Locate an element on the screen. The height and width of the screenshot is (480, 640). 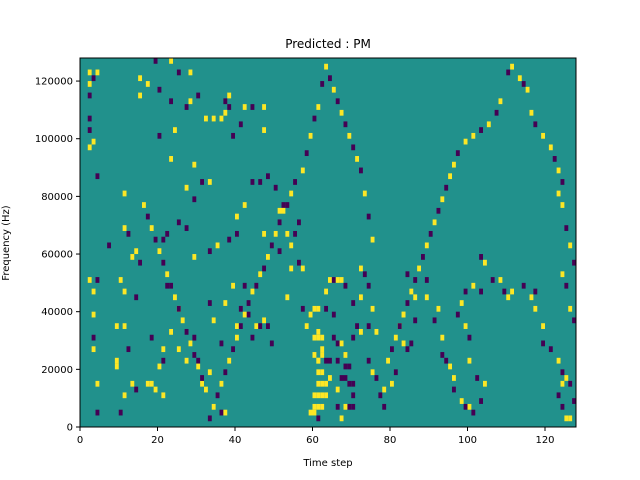
y-tick-label: 100000 is located at coordinates (54, 139).